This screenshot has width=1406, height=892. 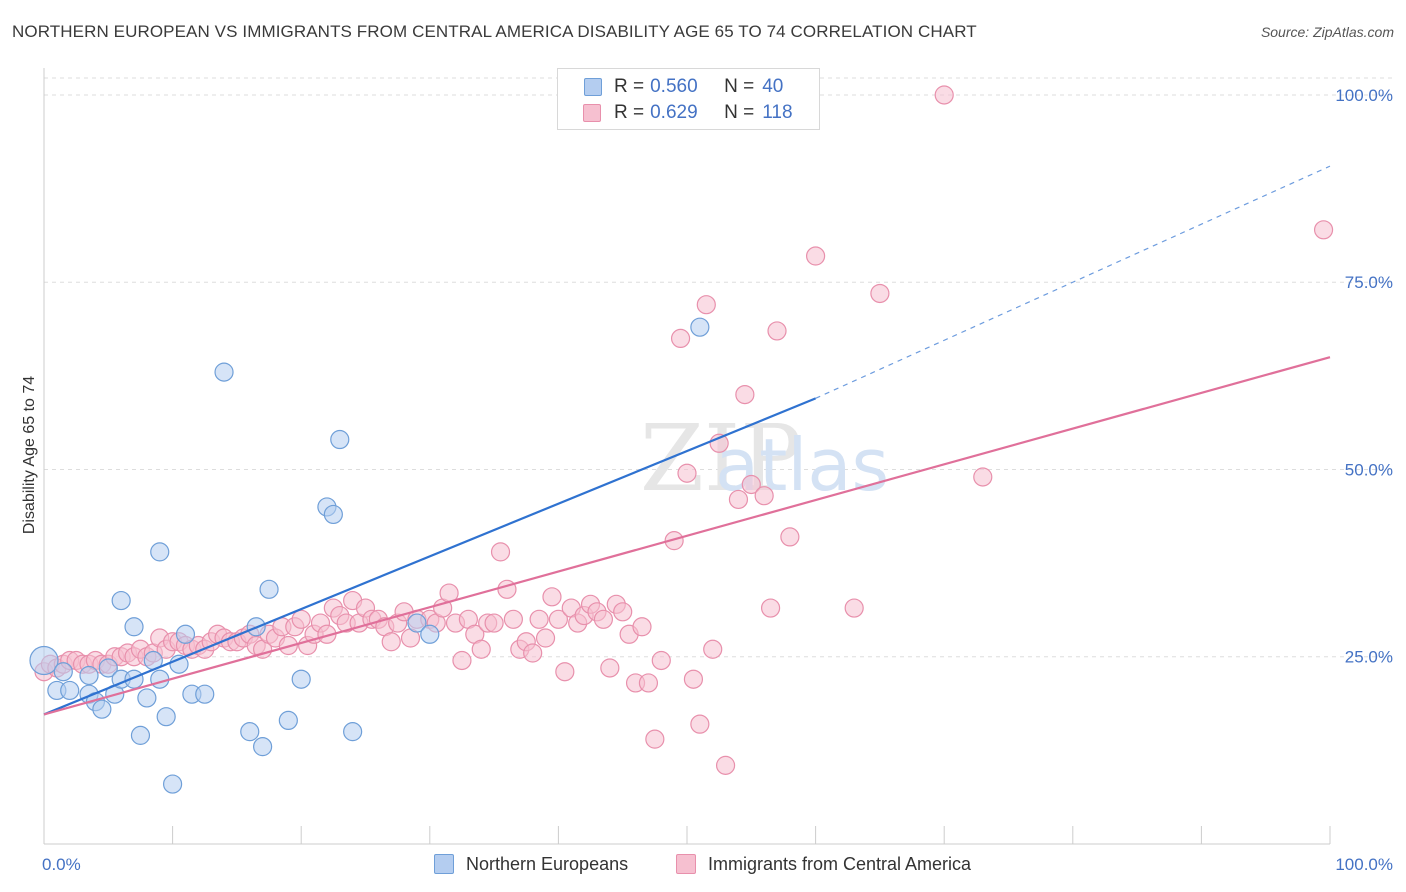 I want to click on x-tick-labels: 0.0% 100.0%, so click(x=717, y=864).